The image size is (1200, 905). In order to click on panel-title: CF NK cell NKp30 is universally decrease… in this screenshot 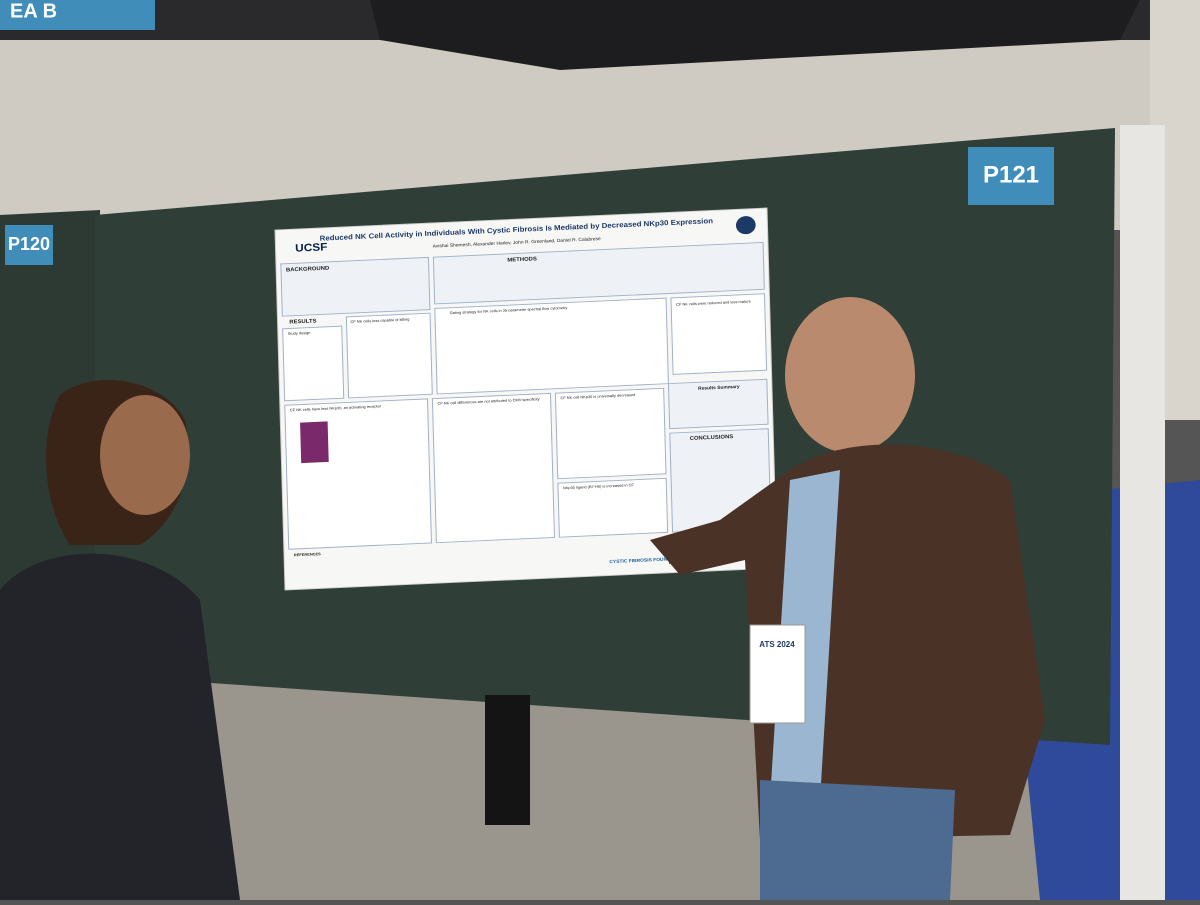, I will do `click(597, 396)`.